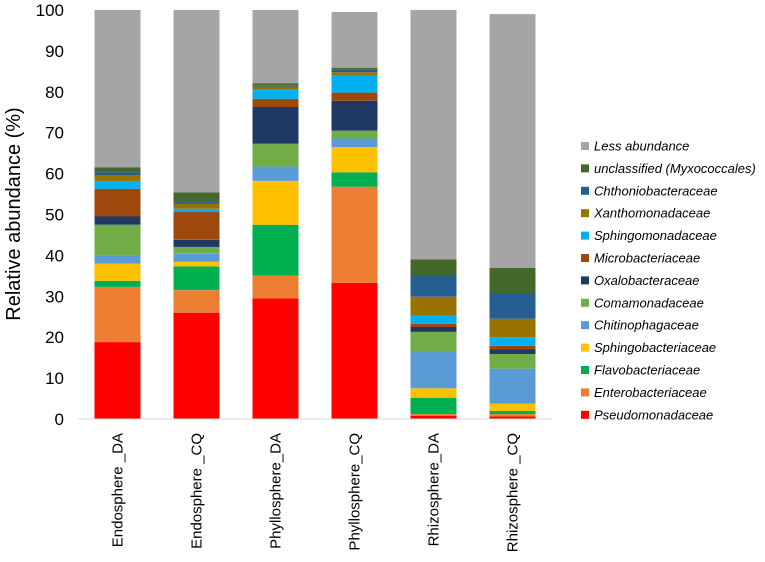 Image resolution: width=765 pixels, height=562 pixels. I want to click on y-tick-label: 50, so click(54, 215).